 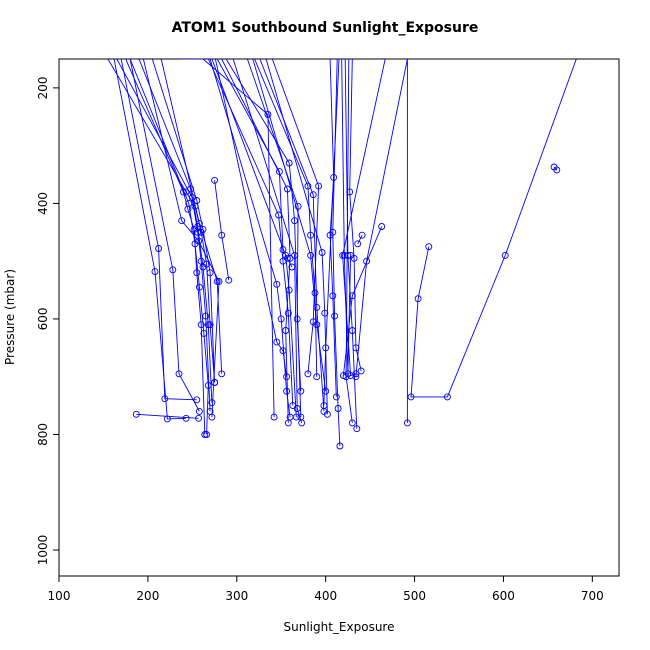 What do you see at coordinates (325, 28) in the screenshot?
I see `chart-title: ATOM1 Southbound Sunlight_Exposure` at bounding box center [325, 28].